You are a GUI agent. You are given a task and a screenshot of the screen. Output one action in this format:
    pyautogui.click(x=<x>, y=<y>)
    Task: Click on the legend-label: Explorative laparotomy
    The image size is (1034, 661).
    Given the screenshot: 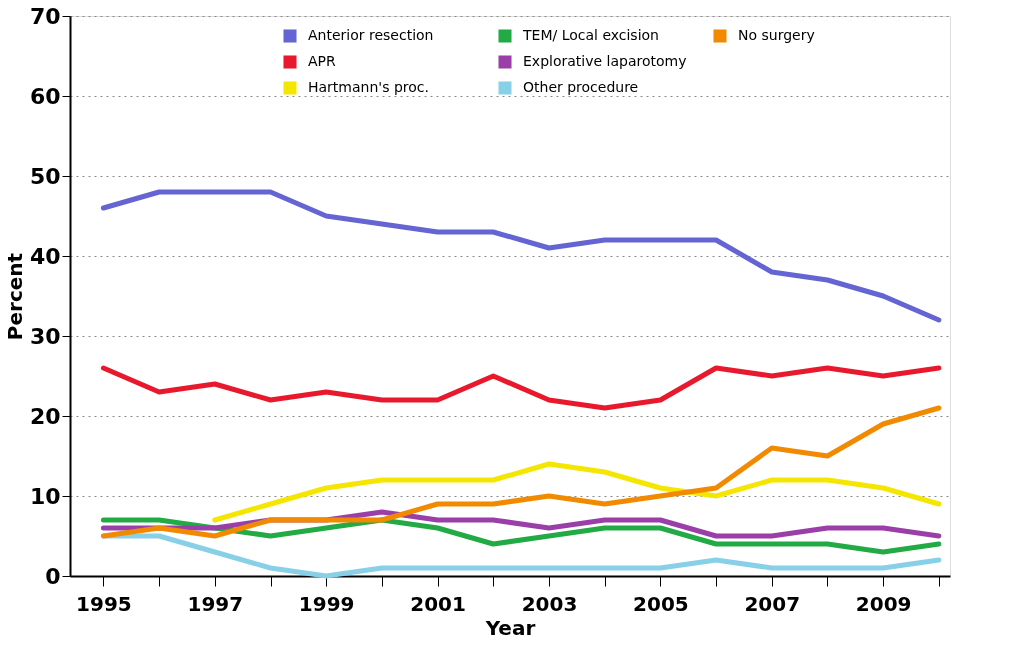 What is the action you would take?
    pyautogui.click(x=605, y=61)
    